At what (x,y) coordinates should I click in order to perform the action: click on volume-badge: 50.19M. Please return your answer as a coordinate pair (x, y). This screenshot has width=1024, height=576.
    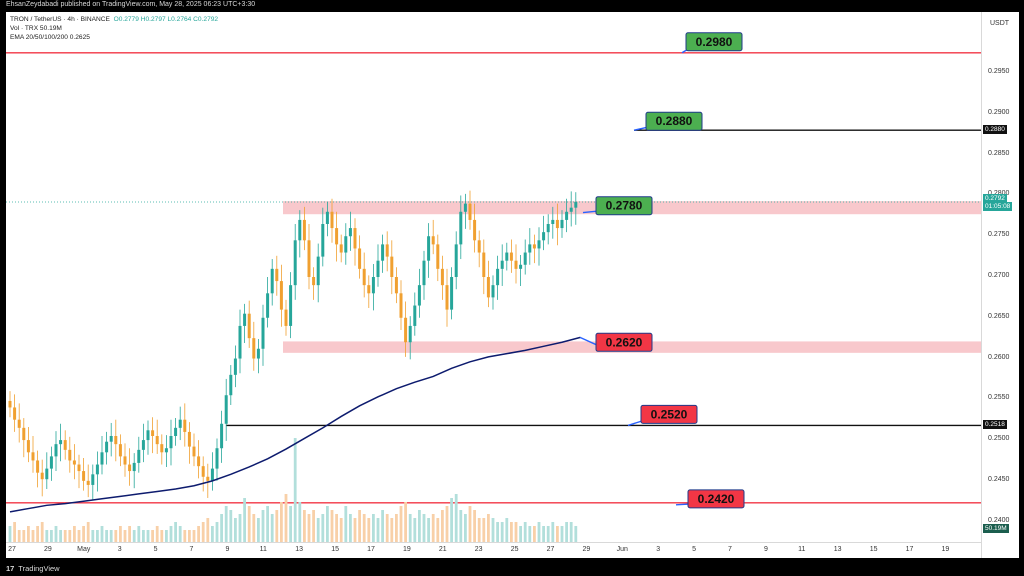
    Looking at the image, I should click on (996, 528).